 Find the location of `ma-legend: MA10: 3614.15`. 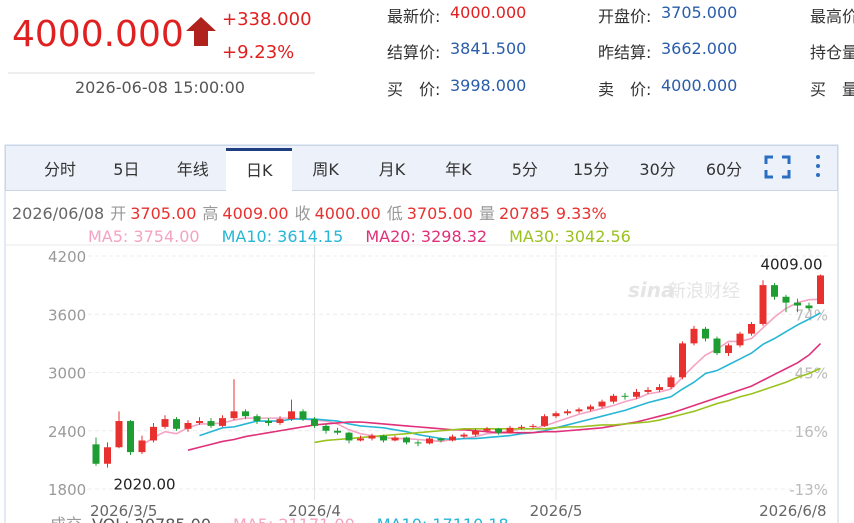

ma-legend: MA10: 3614.15 is located at coordinates (283, 236).